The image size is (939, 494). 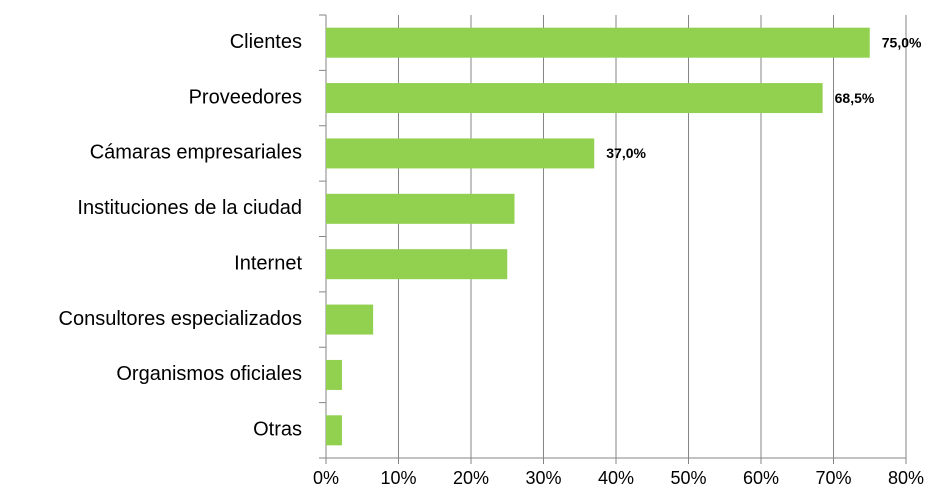 I want to click on x-tick-label: 10%, so click(x=398, y=478).